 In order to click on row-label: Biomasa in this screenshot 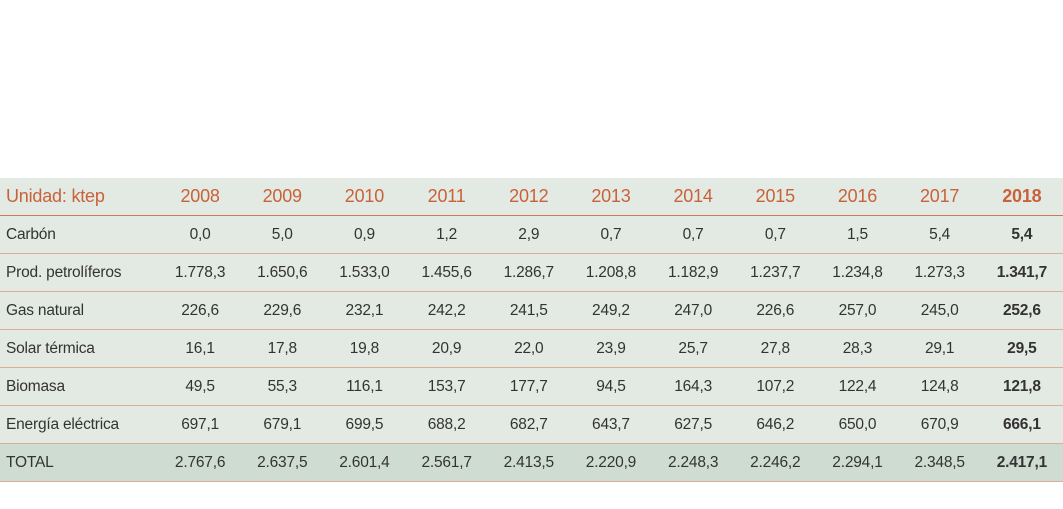, I will do `click(79, 386)`.